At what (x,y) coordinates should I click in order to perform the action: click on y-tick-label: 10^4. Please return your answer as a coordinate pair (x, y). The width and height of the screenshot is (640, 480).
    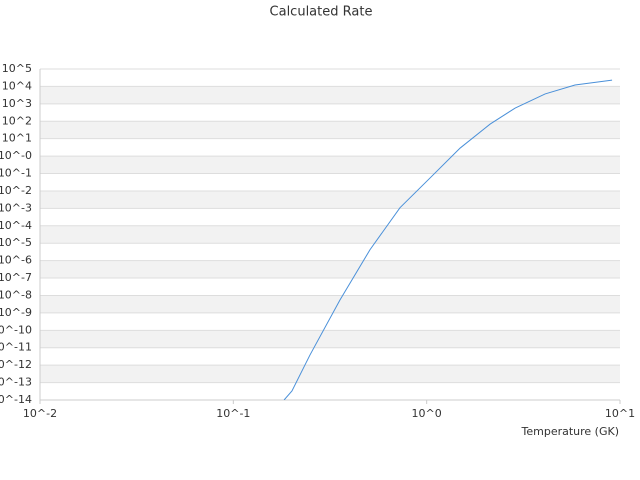
    Looking at the image, I should click on (17, 85).